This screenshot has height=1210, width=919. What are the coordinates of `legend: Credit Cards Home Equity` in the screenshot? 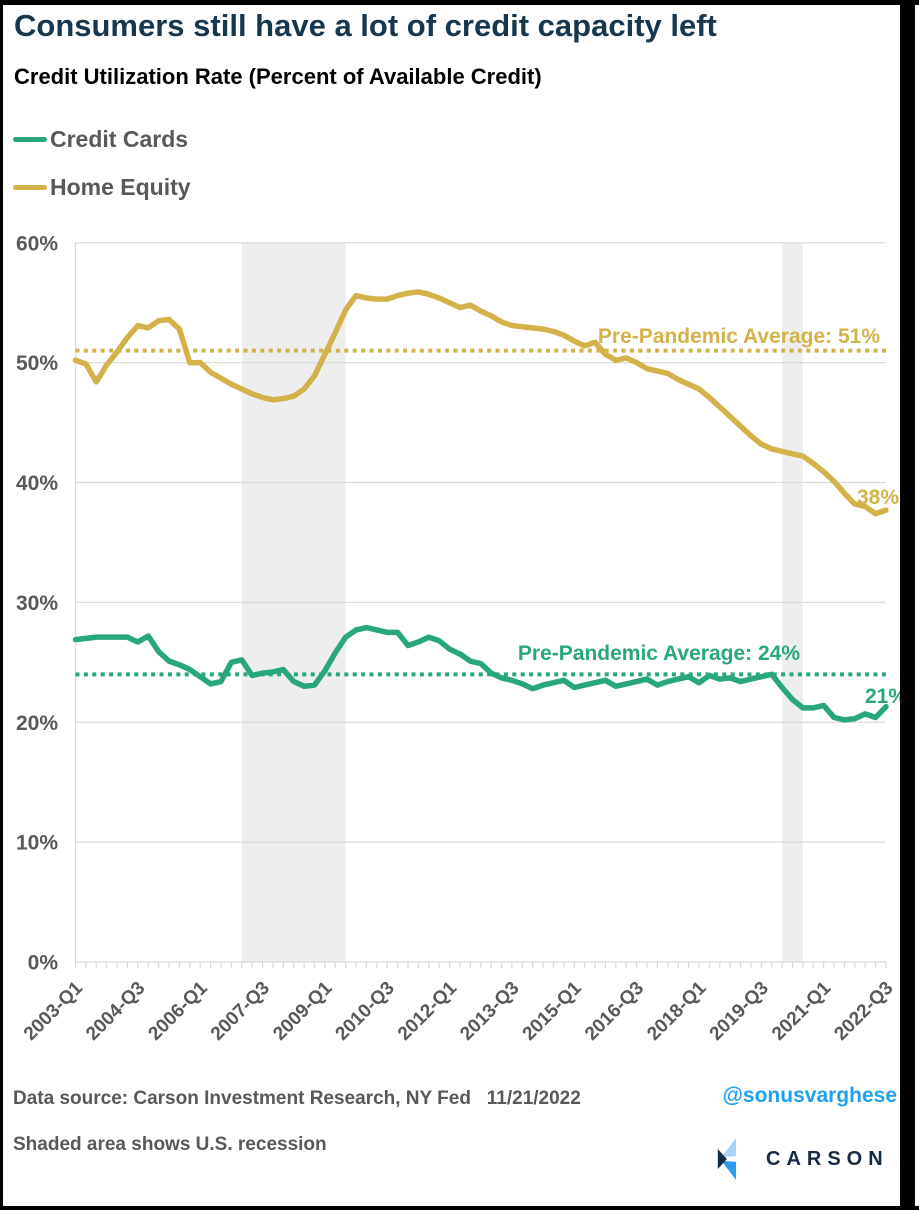 It's located at (102, 173).